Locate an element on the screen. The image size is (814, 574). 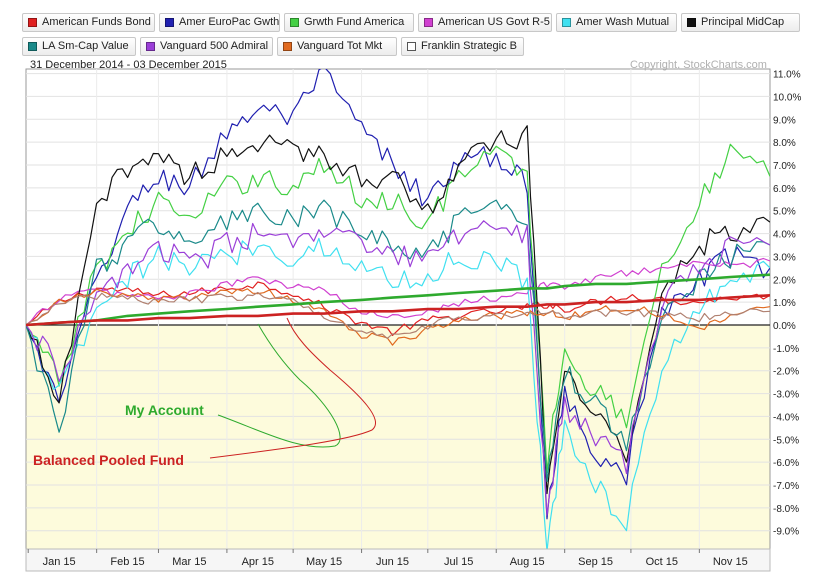
x-tick-label: Nov 15 is located at coordinates (730, 562).